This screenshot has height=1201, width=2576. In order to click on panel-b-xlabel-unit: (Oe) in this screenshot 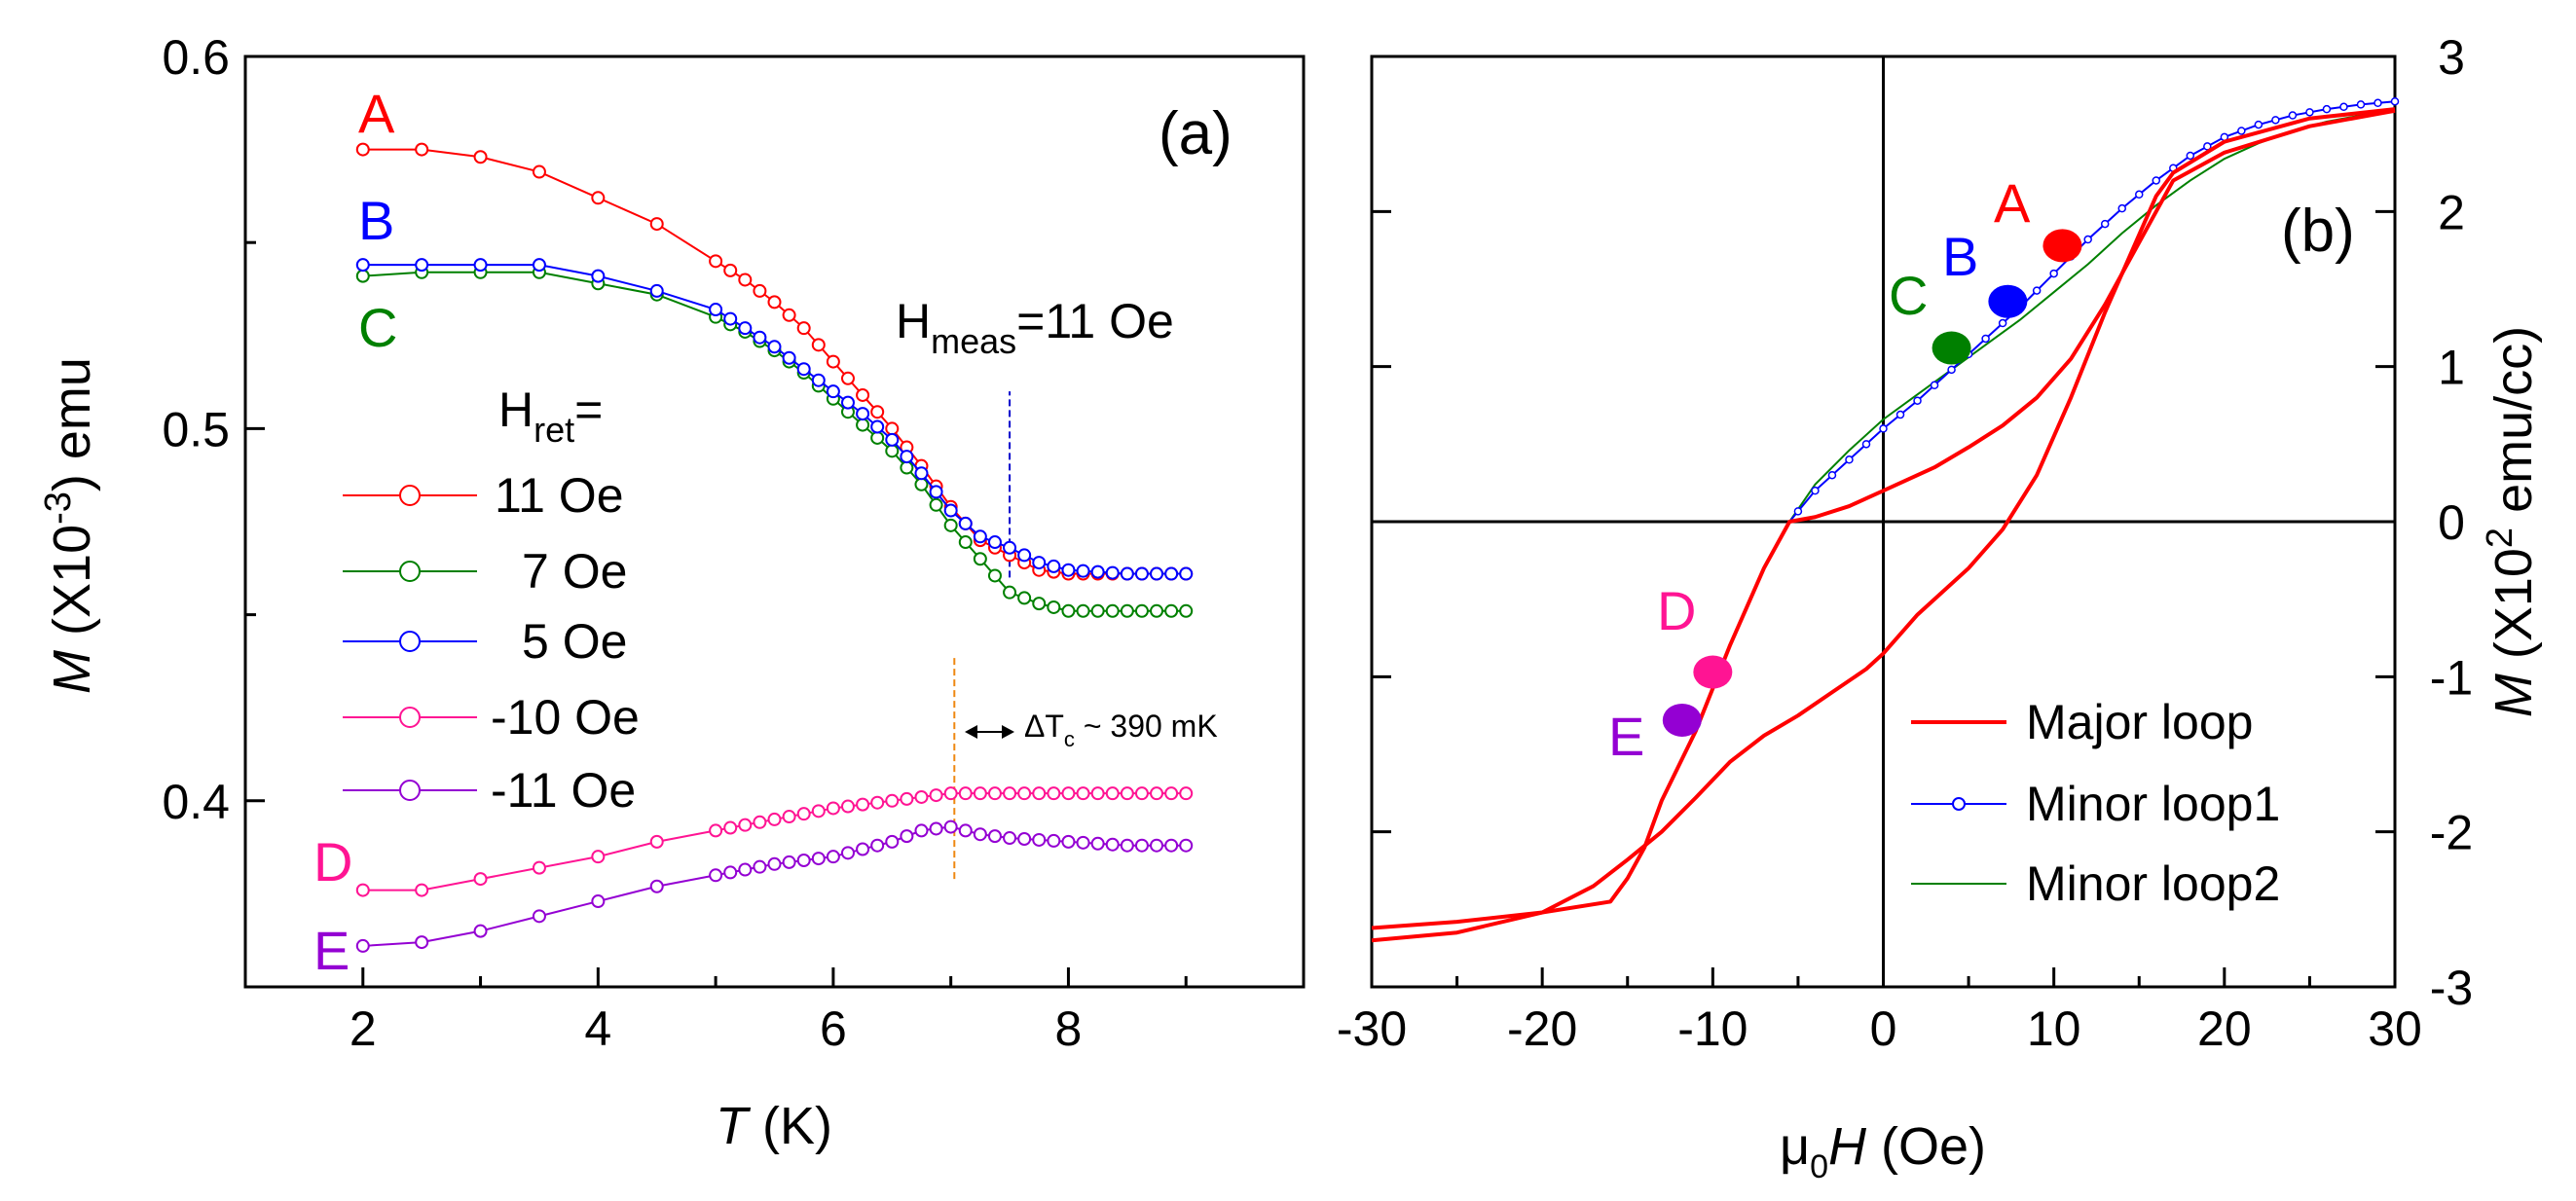, I will do `click(1926, 1146)`.